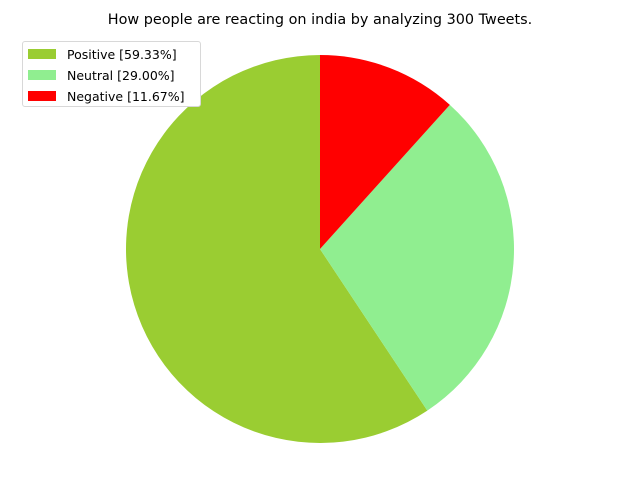  I want to click on legend-label-positive: Positive [59.33%], so click(122, 54).